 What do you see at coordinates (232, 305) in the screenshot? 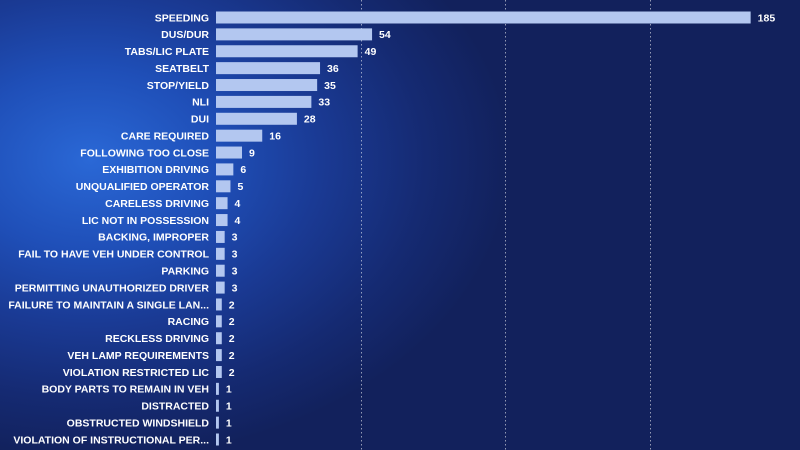
I see `value-label-17: 2` at bounding box center [232, 305].